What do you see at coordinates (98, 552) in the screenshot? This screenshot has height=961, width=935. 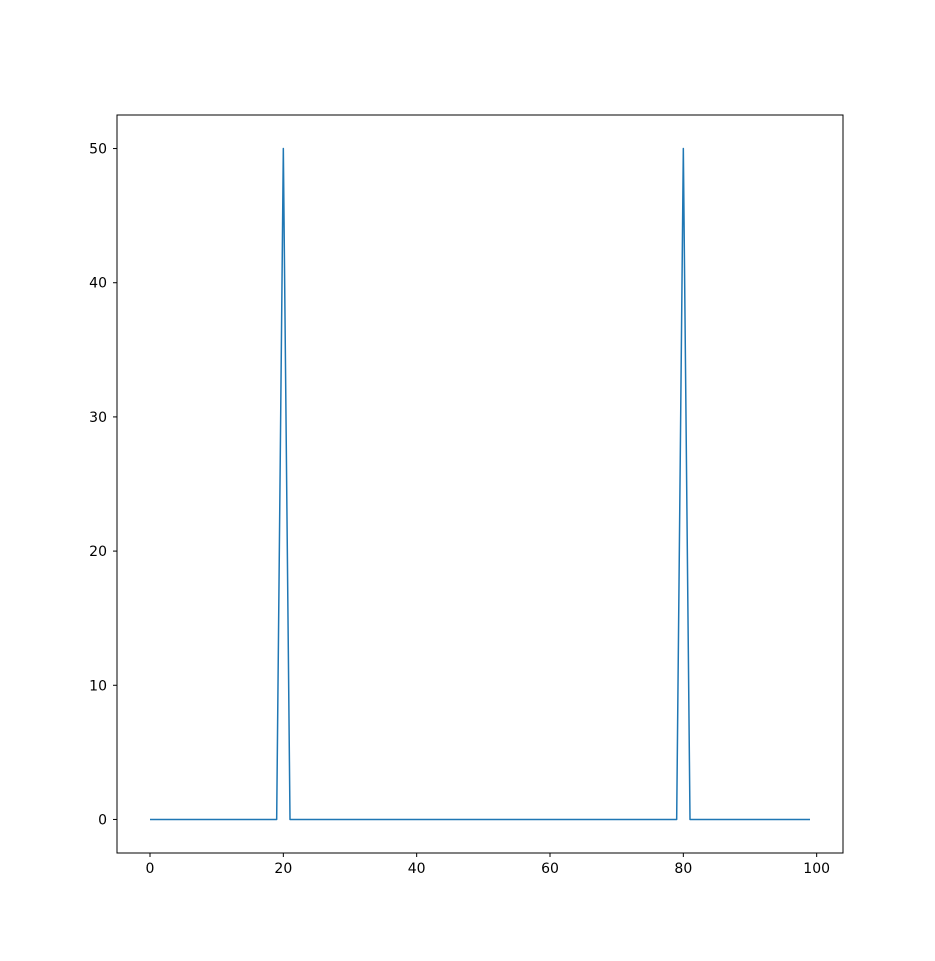 I see `y-tick-label: 20` at bounding box center [98, 552].